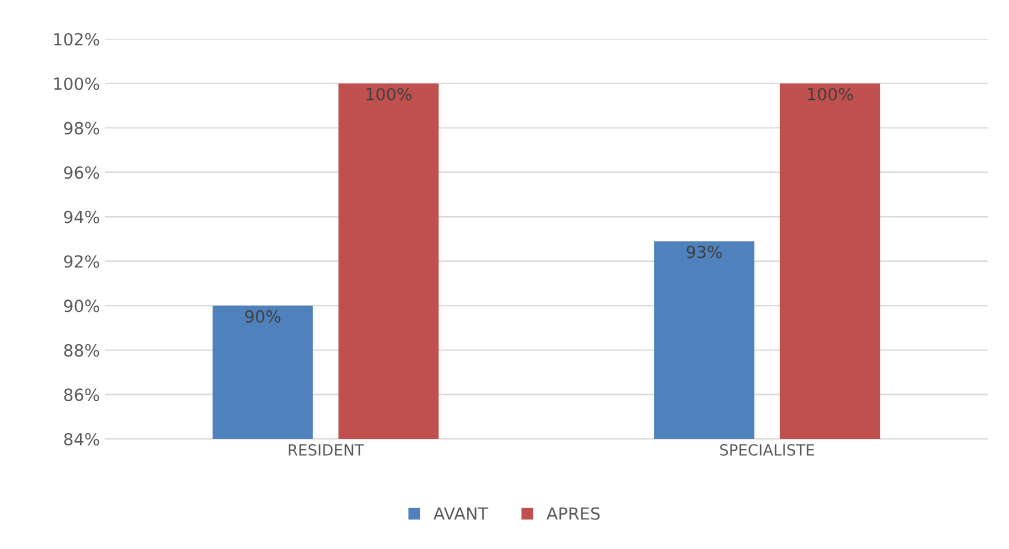 The image size is (1009, 549). Describe the element at coordinates (704, 252) in the screenshot. I see `data-label: 93%` at that location.